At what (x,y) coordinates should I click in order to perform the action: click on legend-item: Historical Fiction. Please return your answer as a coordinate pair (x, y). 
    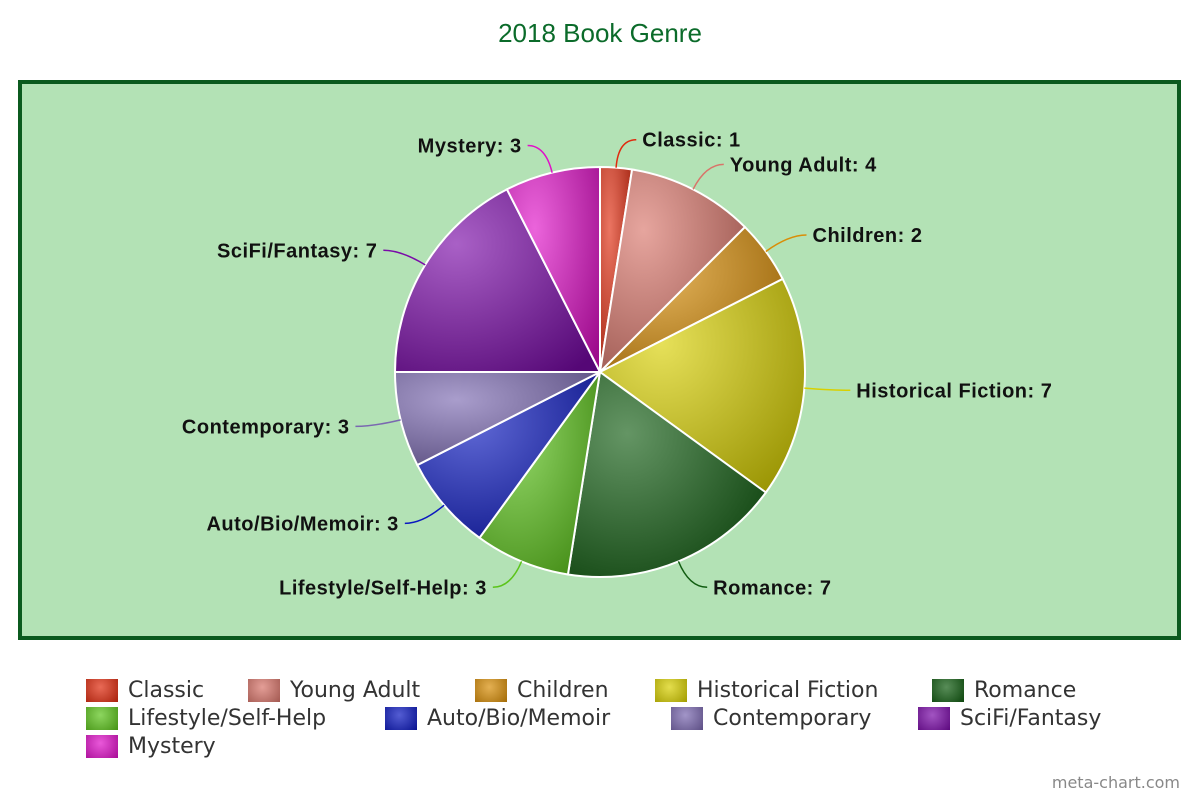
    Looking at the image, I should click on (766, 690).